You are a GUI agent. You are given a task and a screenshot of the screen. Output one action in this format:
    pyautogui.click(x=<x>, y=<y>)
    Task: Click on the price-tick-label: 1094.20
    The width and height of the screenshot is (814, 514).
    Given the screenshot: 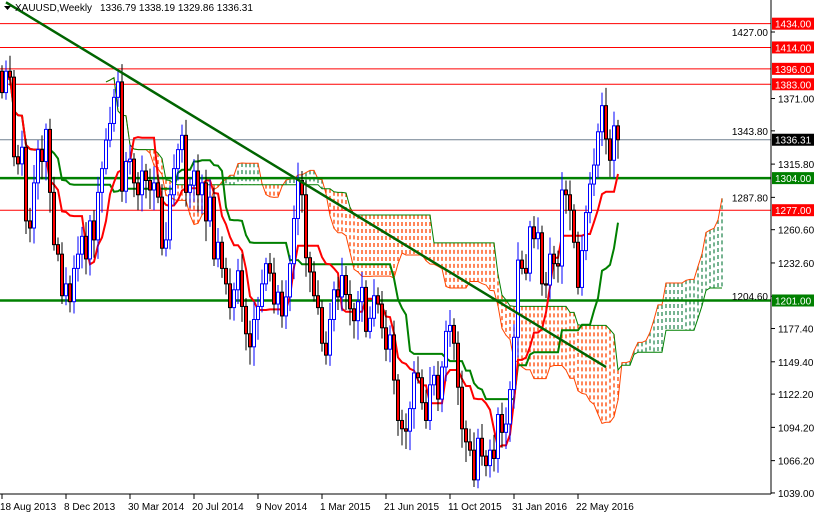 What is the action you would take?
    pyautogui.click(x=796, y=428)
    